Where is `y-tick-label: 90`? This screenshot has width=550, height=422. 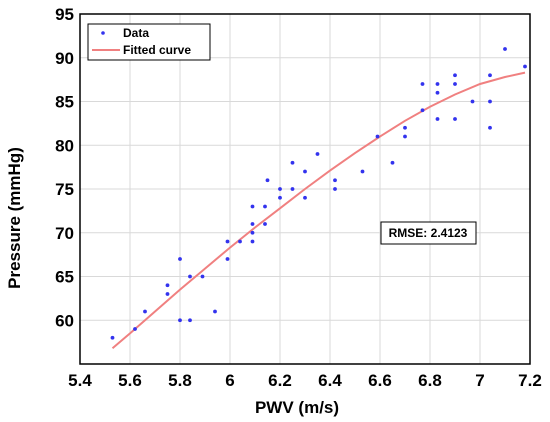
y-tick-label: 90 is located at coordinates (64, 58).